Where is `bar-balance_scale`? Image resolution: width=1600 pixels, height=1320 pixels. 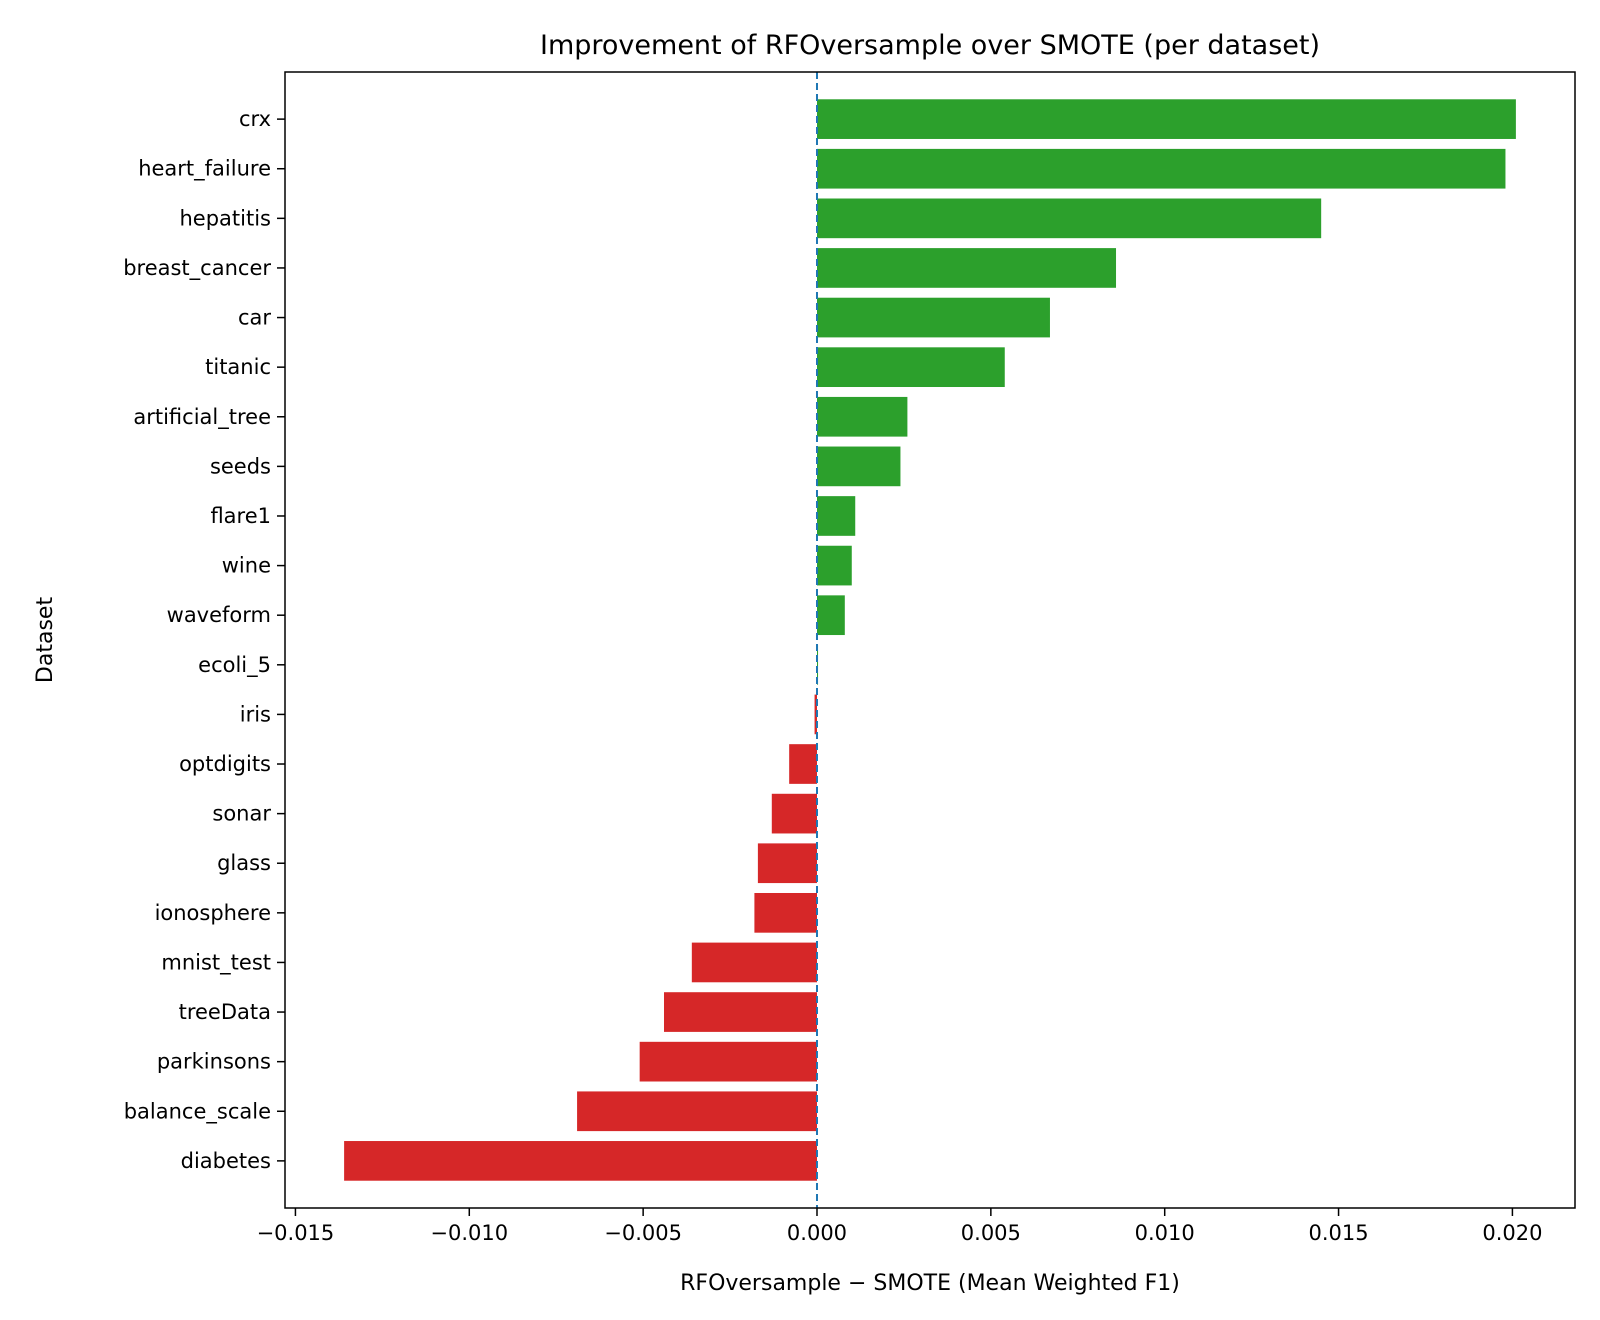
bar-balance_scale is located at coordinates (697, 1111).